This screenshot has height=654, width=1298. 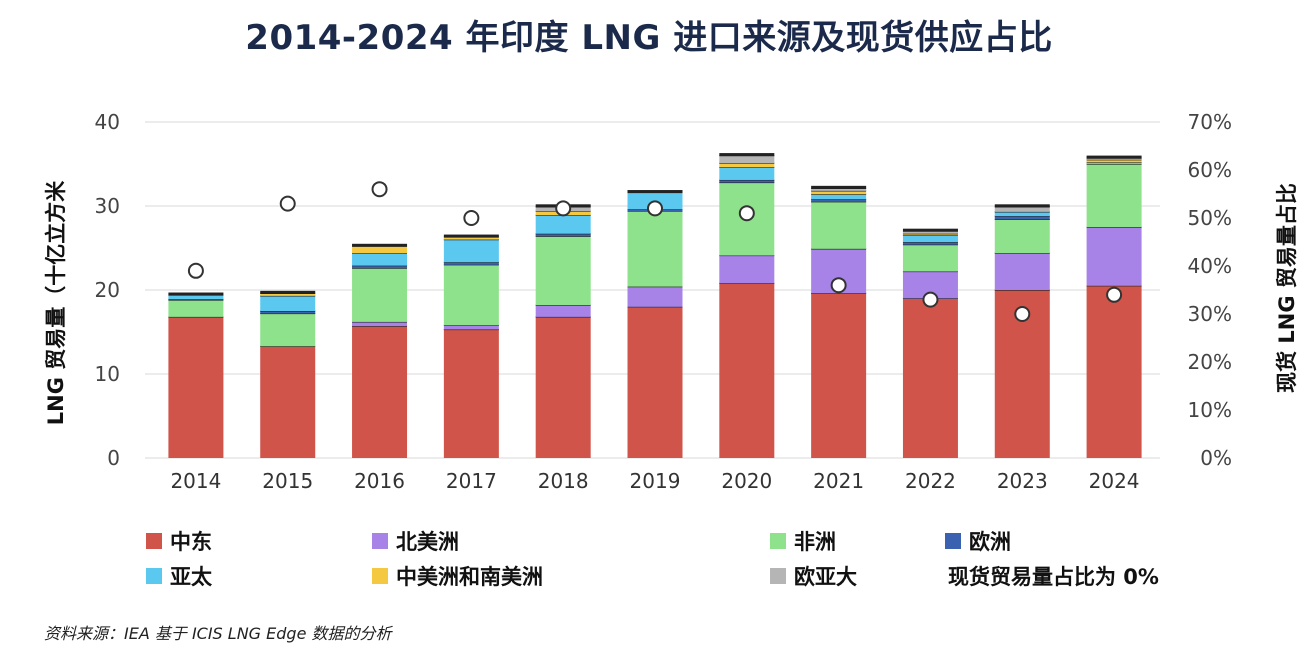 What do you see at coordinates (1210, 218) in the screenshot?
I see `y2-tick-label: 50%` at bounding box center [1210, 218].